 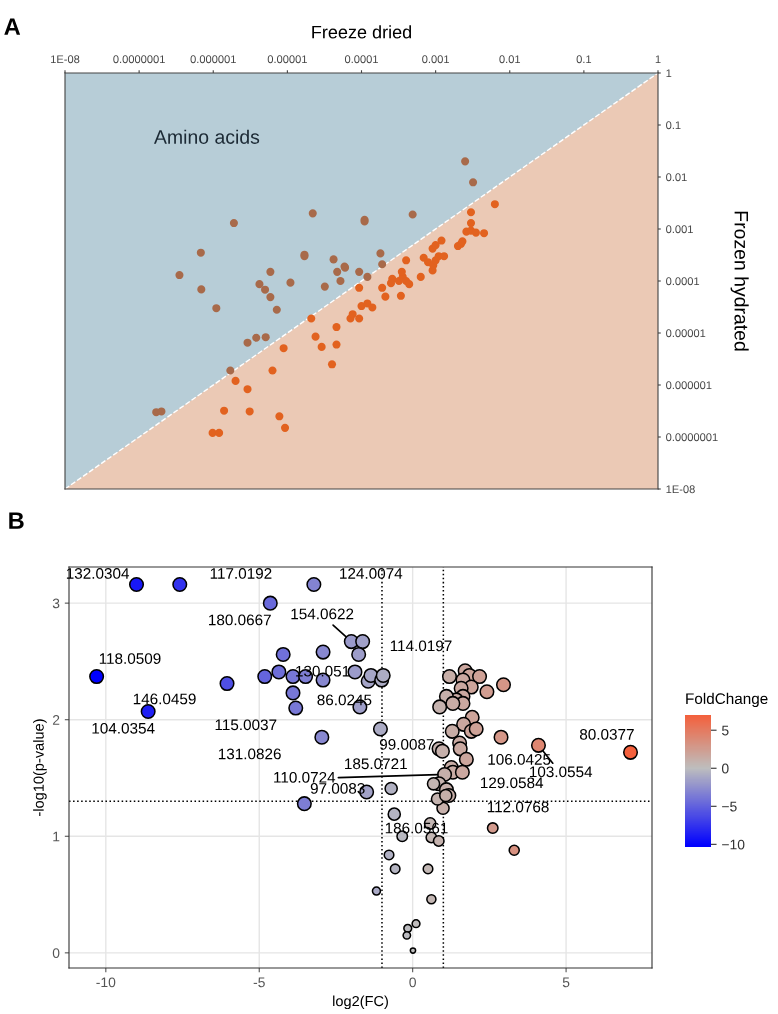 What do you see at coordinates (376, 764) in the screenshot?
I see `annotation: 185.0721` at bounding box center [376, 764].